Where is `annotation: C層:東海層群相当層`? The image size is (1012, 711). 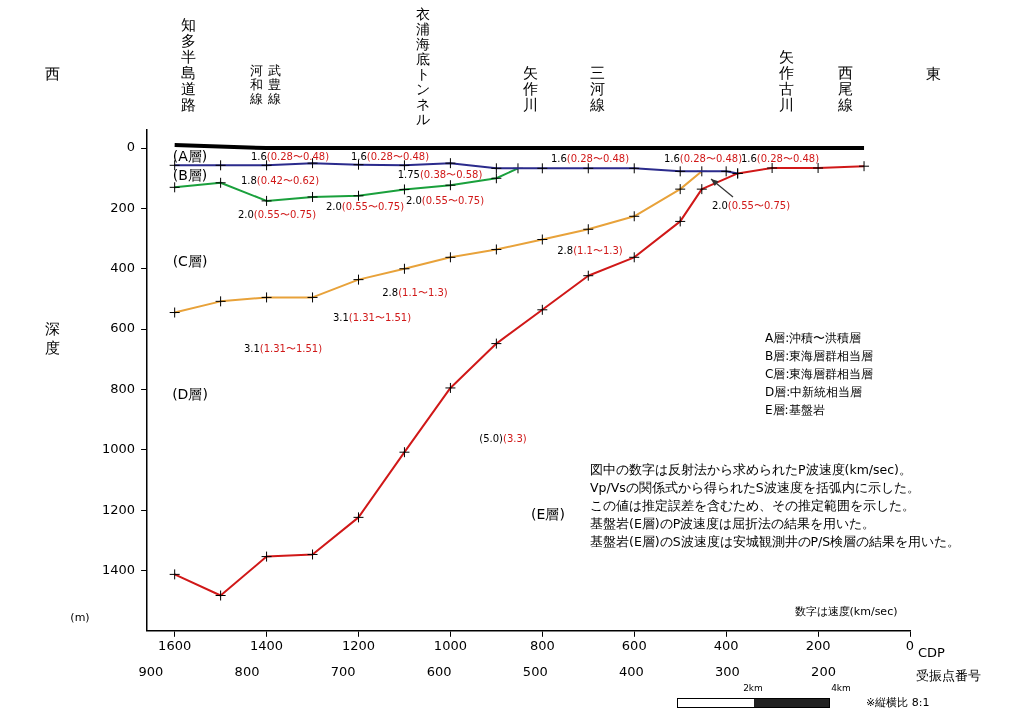
annotation: C層:東海層群相当層 is located at coordinates (819, 374).